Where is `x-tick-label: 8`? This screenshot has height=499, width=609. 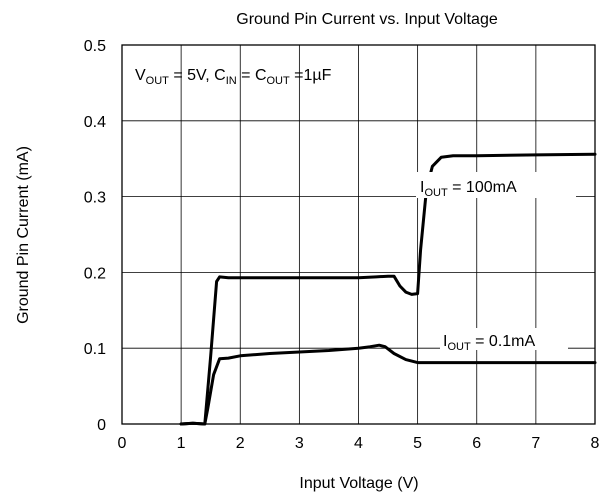 x-tick-label: 8 is located at coordinates (595, 443).